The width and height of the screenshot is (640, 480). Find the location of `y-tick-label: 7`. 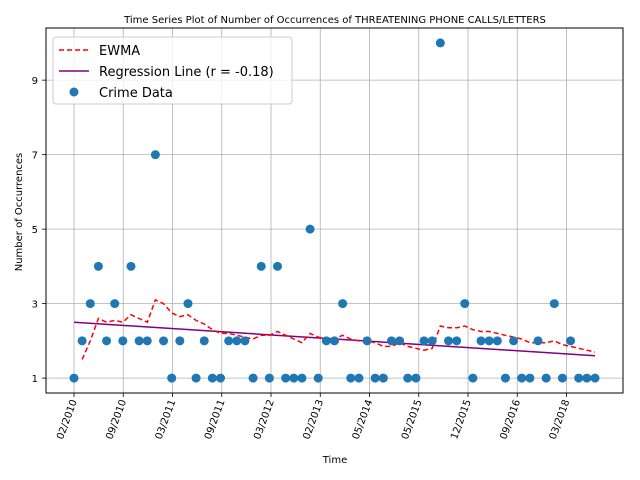

y-tick-label: 7 is located at coordinates (35, 156).